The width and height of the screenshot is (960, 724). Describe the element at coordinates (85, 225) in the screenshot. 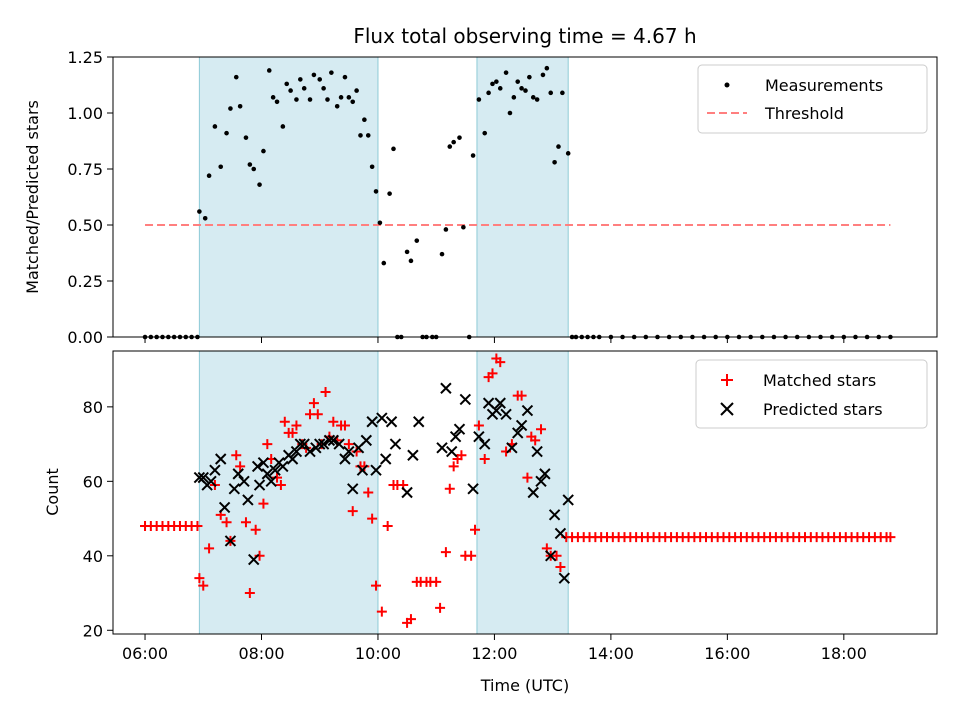

I see `y-tick-label: 0.50` at that location.